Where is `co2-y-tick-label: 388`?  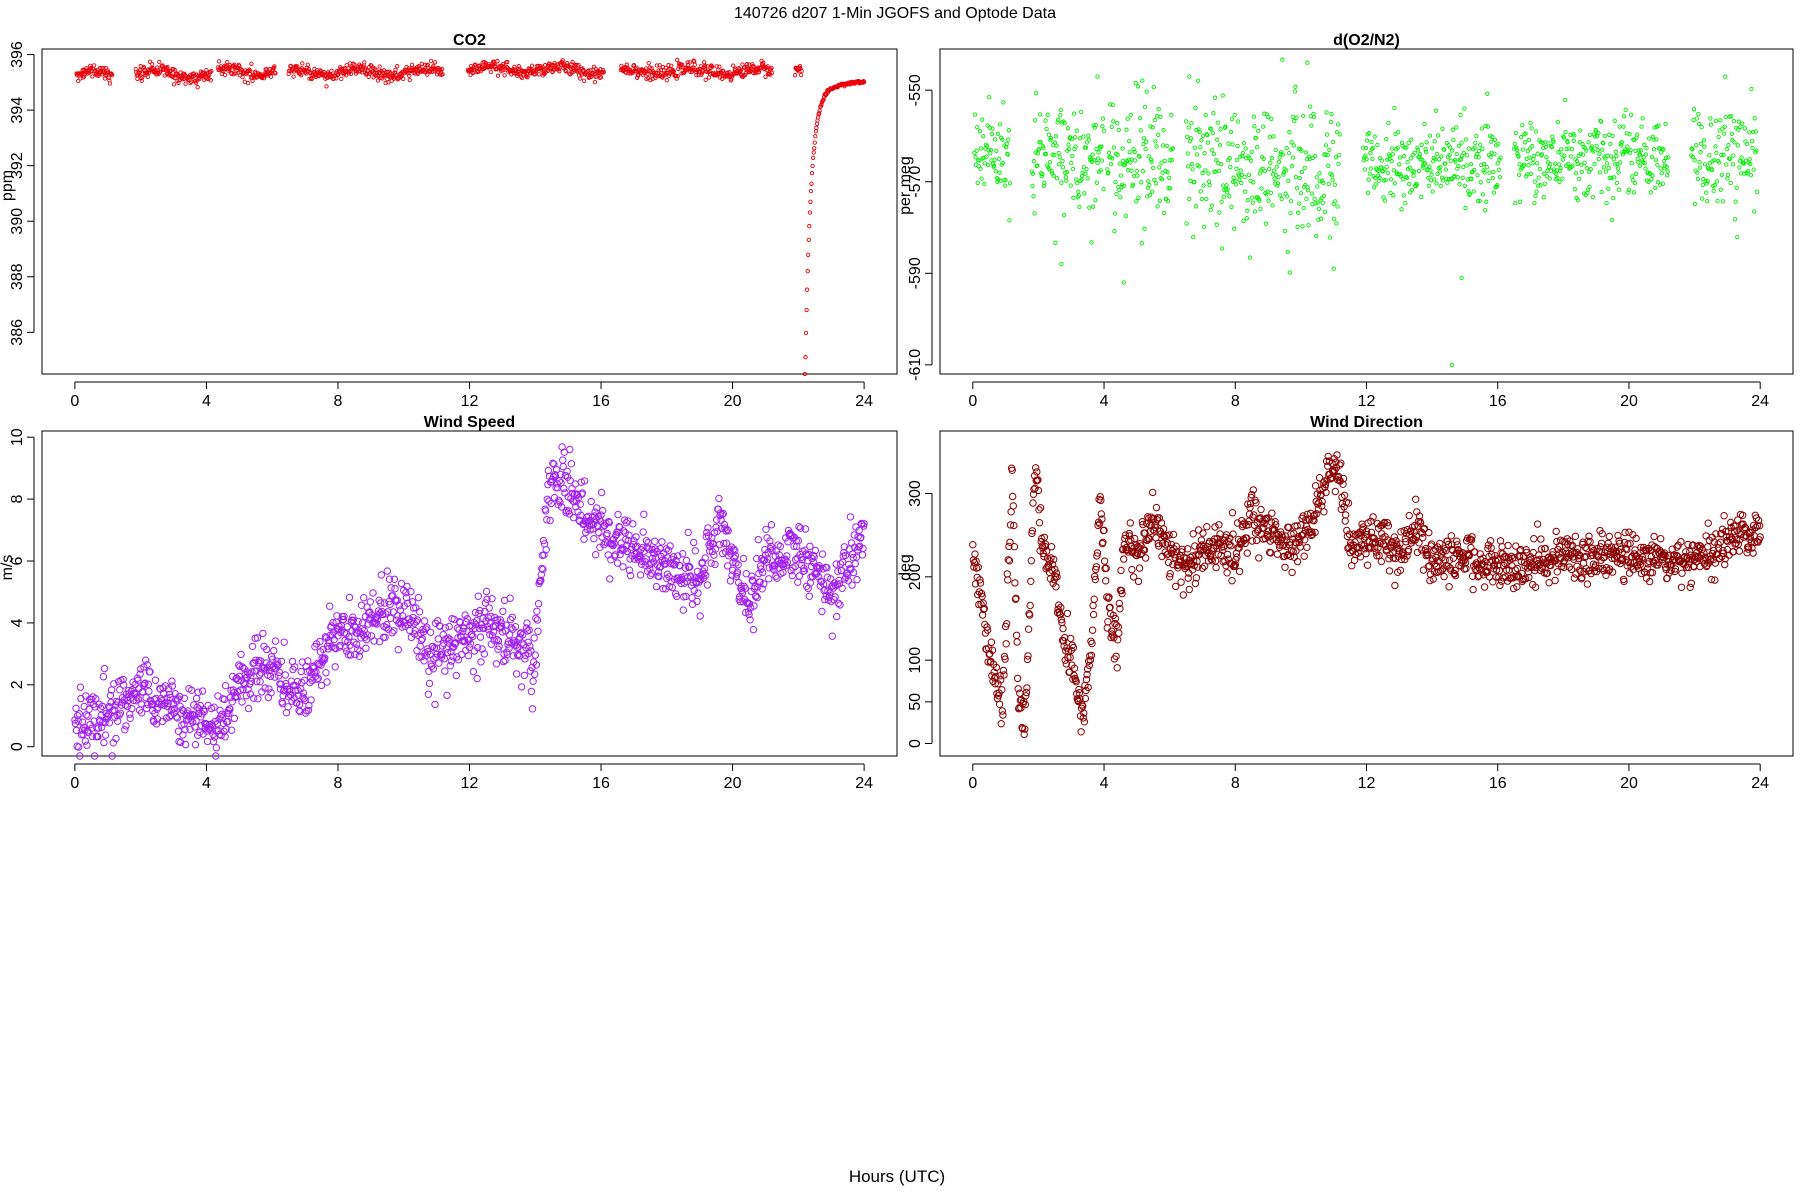 co2-y-tick-label: 388 is located at coordinates (17, 276).